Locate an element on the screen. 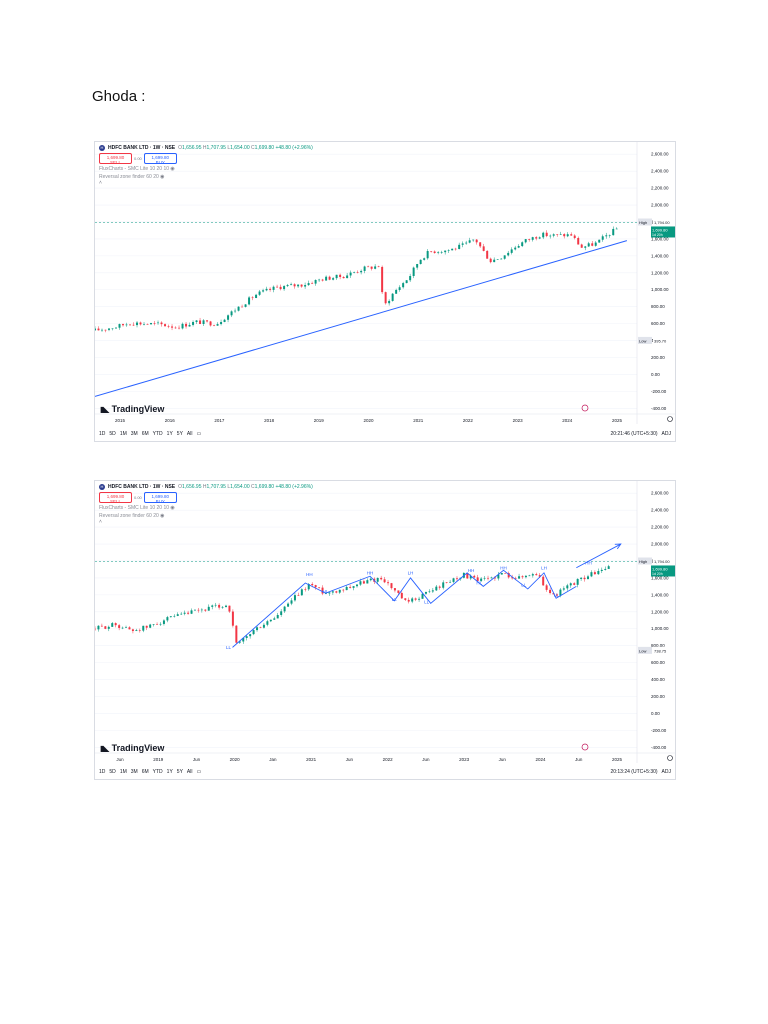 This screenshot has width=768, height=1024. clock: 20:13:24 (UTC+5:30) is located at coordinates (634, 771).